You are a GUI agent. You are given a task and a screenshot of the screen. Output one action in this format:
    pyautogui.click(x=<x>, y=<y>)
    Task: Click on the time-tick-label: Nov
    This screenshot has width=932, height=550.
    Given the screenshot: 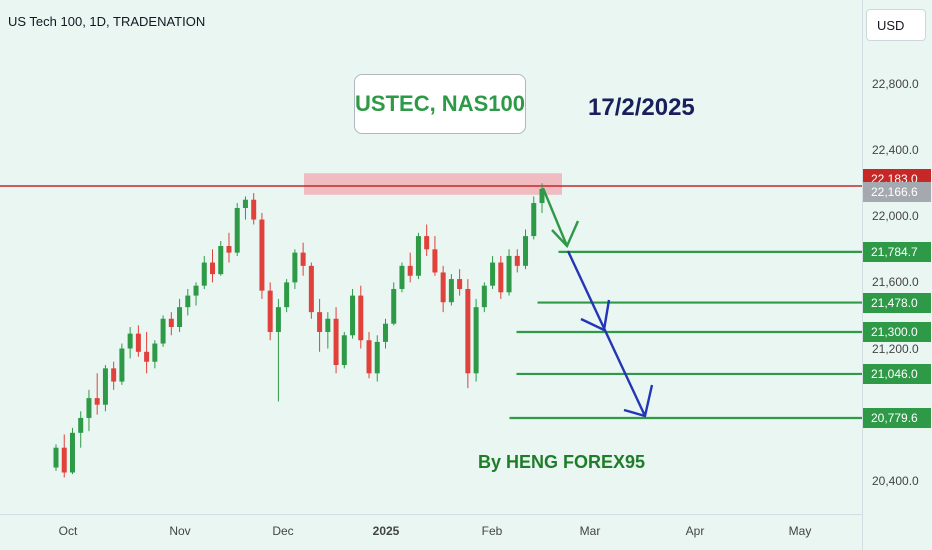 What is the action you would take?
    pyautogui.click(x=180, y=531)
    